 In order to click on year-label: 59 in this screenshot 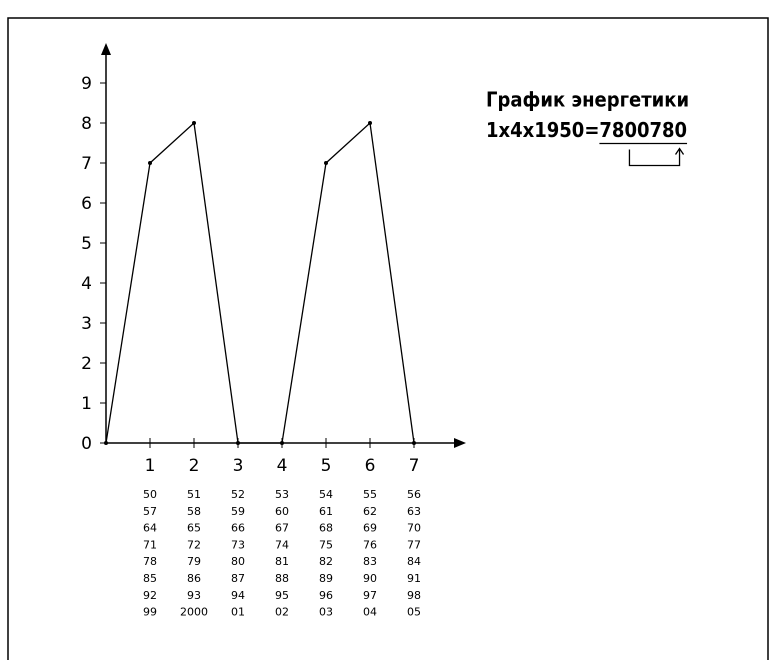, I will do `click(238, 511)`.